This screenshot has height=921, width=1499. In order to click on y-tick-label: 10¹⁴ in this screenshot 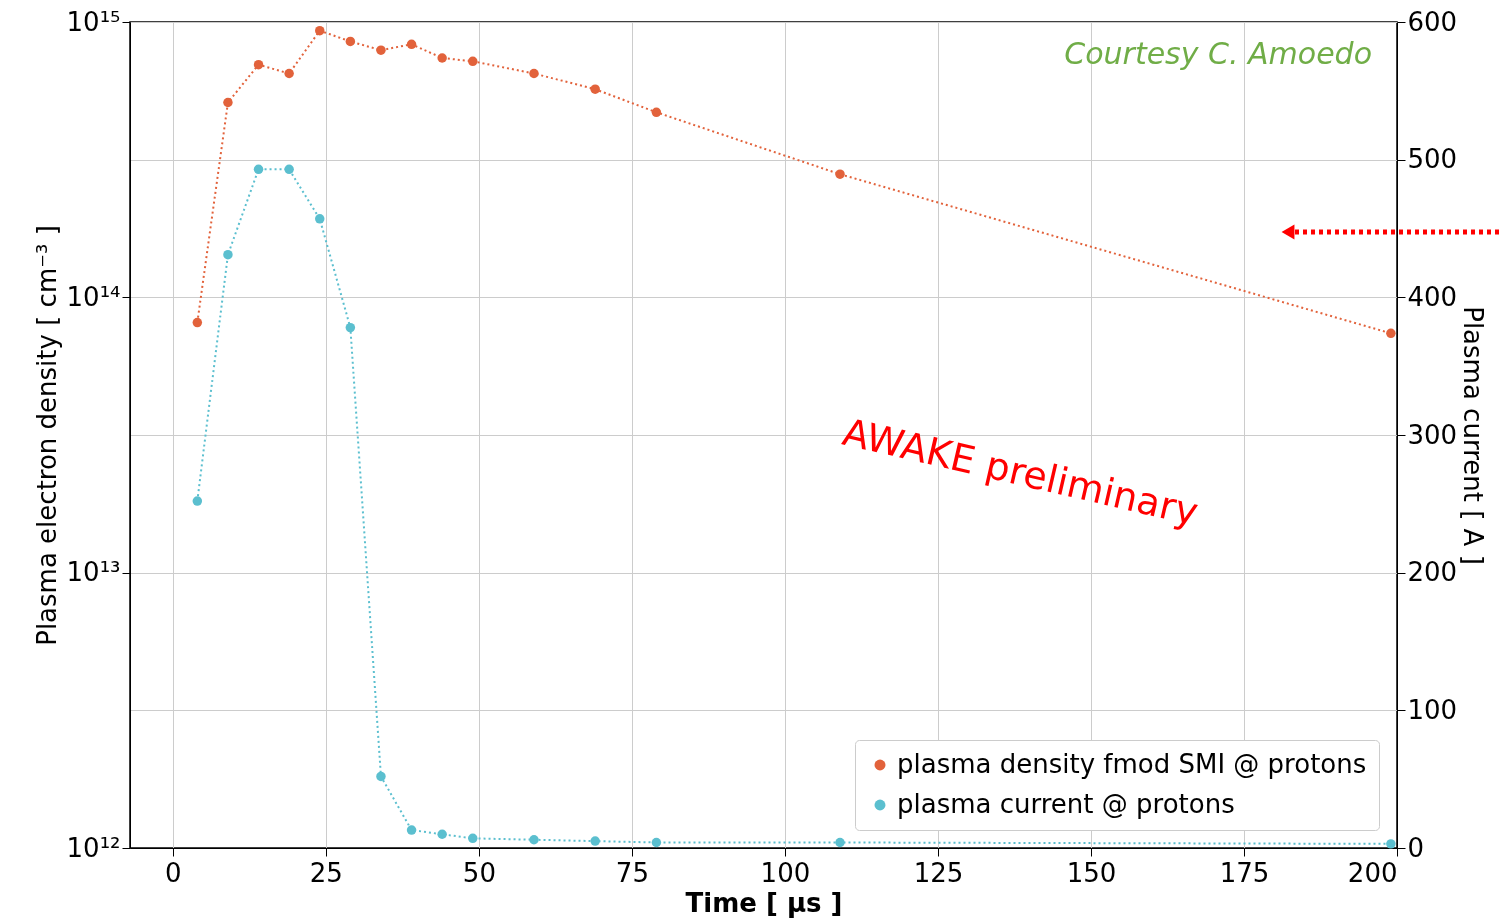, I will do `click(93, 296)`.